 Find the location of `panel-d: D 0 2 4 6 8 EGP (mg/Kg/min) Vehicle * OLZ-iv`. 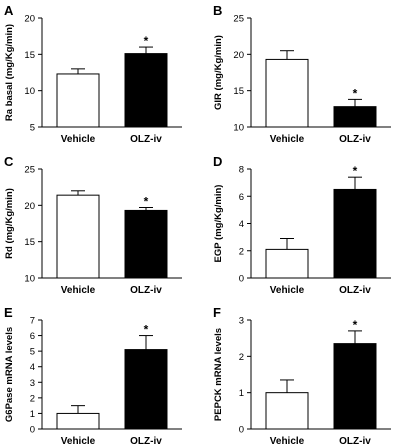

panel-d: D 0 2 4 6 8 EGP (mg/Kg/min) Vehicle * OLZ-iv is located at coordinates (302, 225).